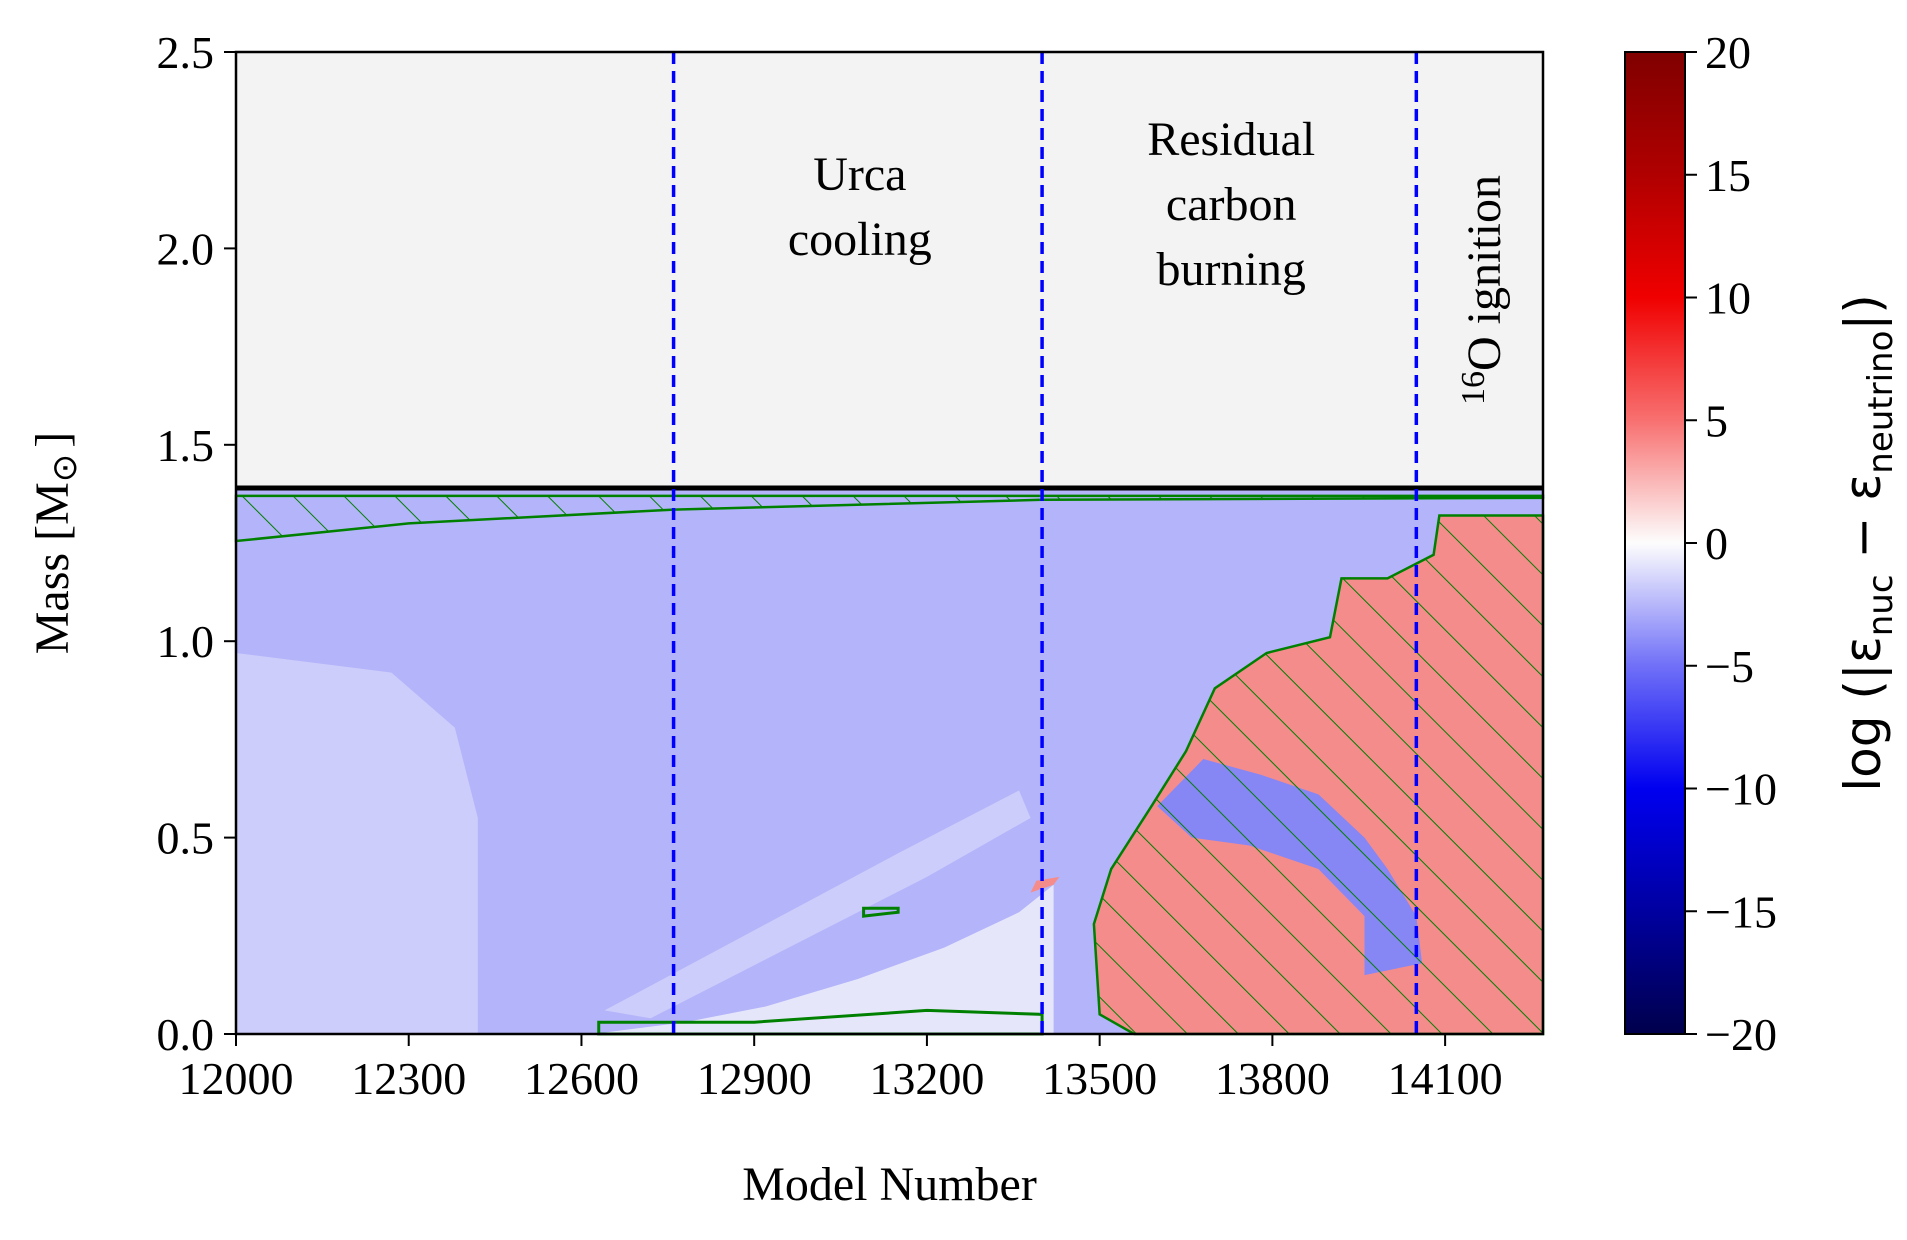 This screenshot has width=1907, height=1240. Describe the element at coordinates (1741, 789) in the screenshot. I see `colorbar-tick-label: −10` at that location.